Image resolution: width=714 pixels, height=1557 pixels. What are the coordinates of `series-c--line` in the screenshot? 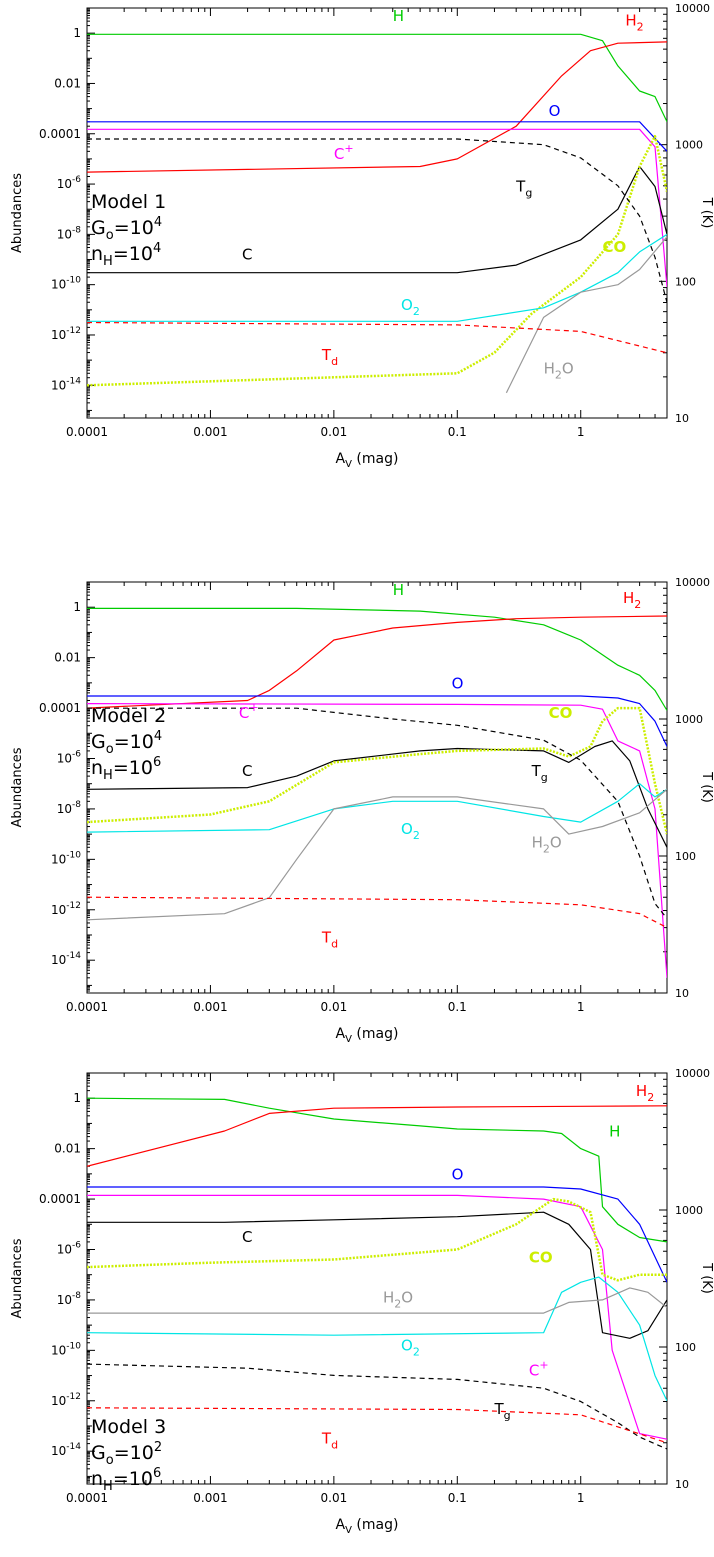 It's located at (377, 840).